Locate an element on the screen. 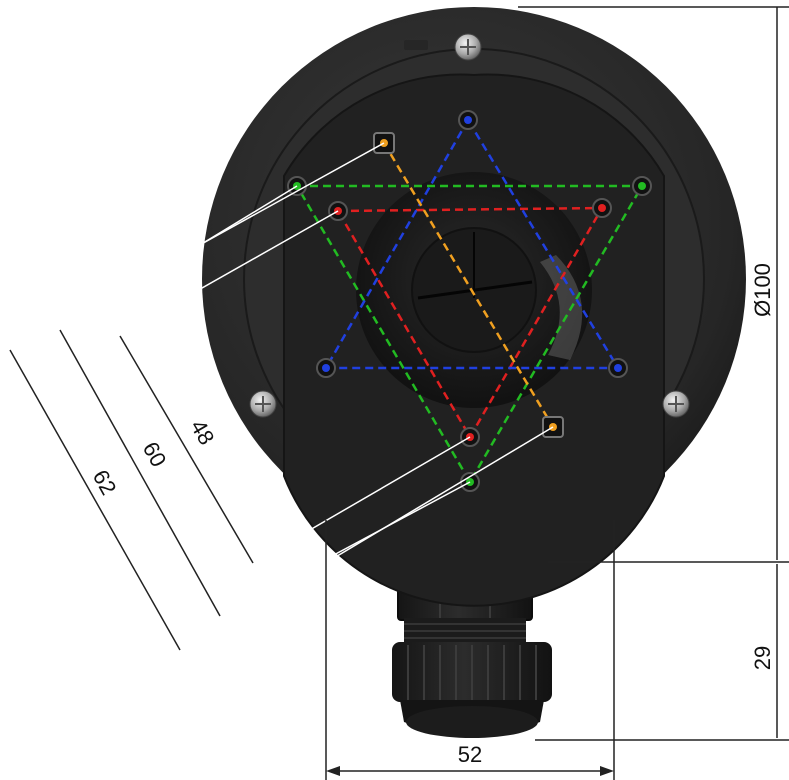 Image resolution: width=789 pixels, height=780 pixels. orange-hole-pattern is located at coordinates (468, 285).